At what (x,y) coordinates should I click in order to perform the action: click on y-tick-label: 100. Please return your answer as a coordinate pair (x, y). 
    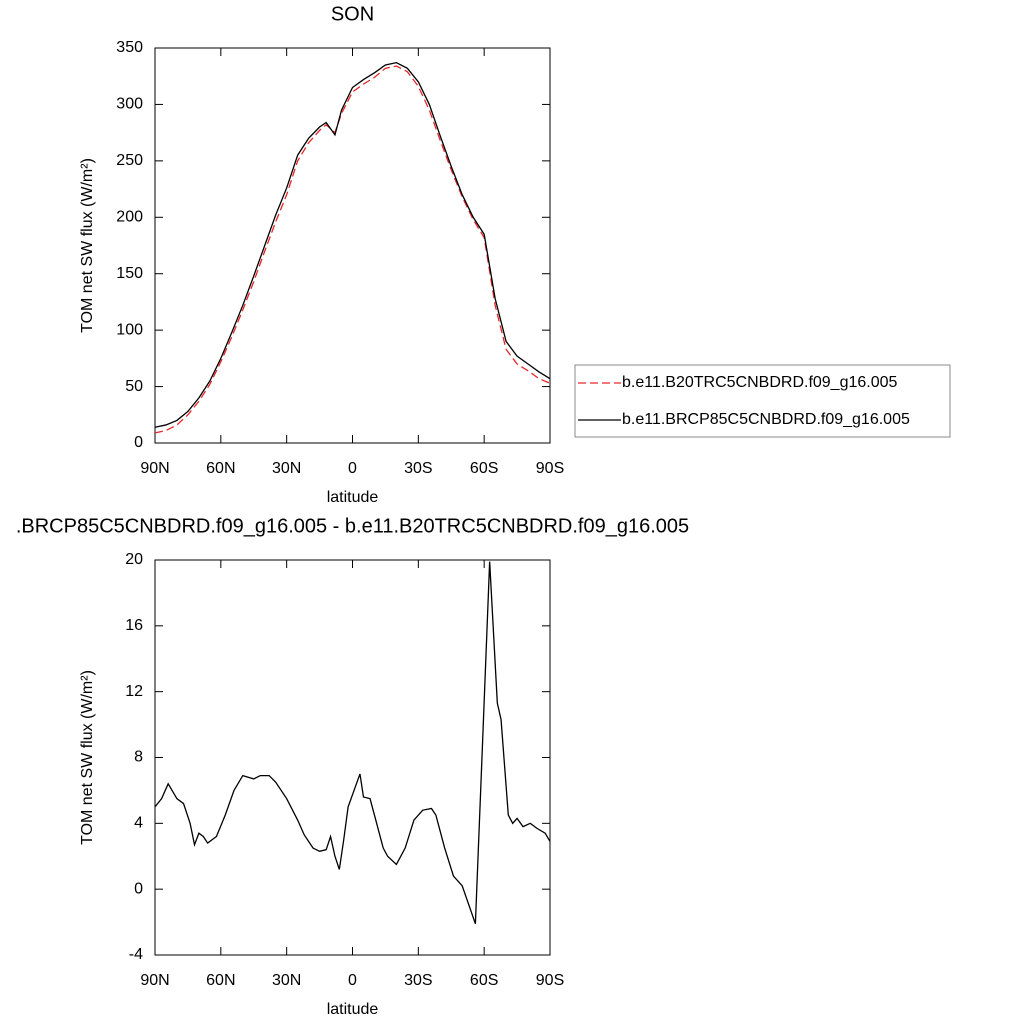
    Looking at the image, I should click on (129, 329).